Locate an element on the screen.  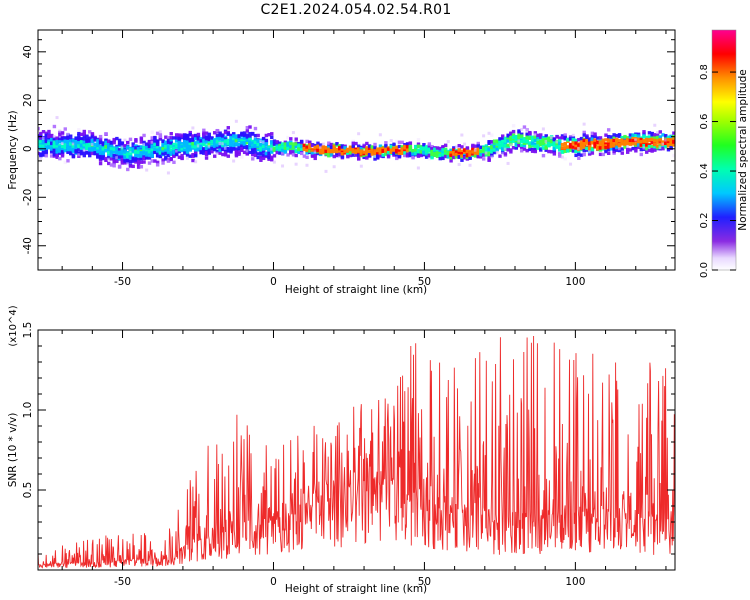
y-tick-label: 1.0 is located at coordinates (28, 410).